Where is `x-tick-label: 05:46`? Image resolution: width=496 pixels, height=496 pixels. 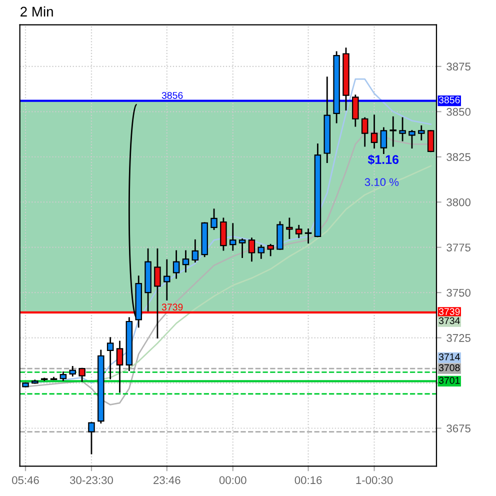
x-tick-label: 05:46 is located at coordinates (25, 480).